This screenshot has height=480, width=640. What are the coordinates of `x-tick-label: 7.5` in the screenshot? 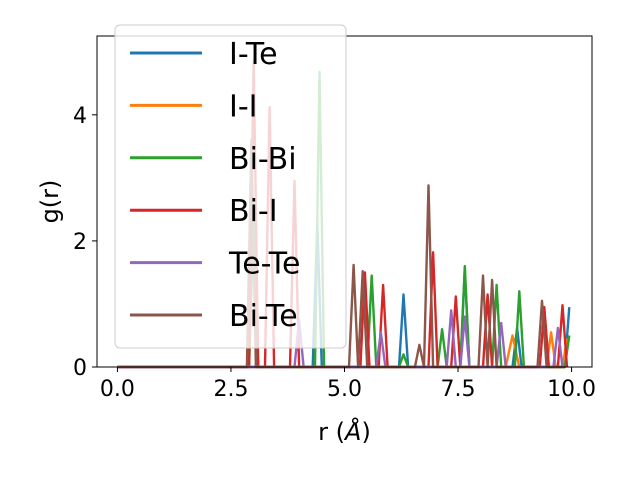 It's located at (458, 389).